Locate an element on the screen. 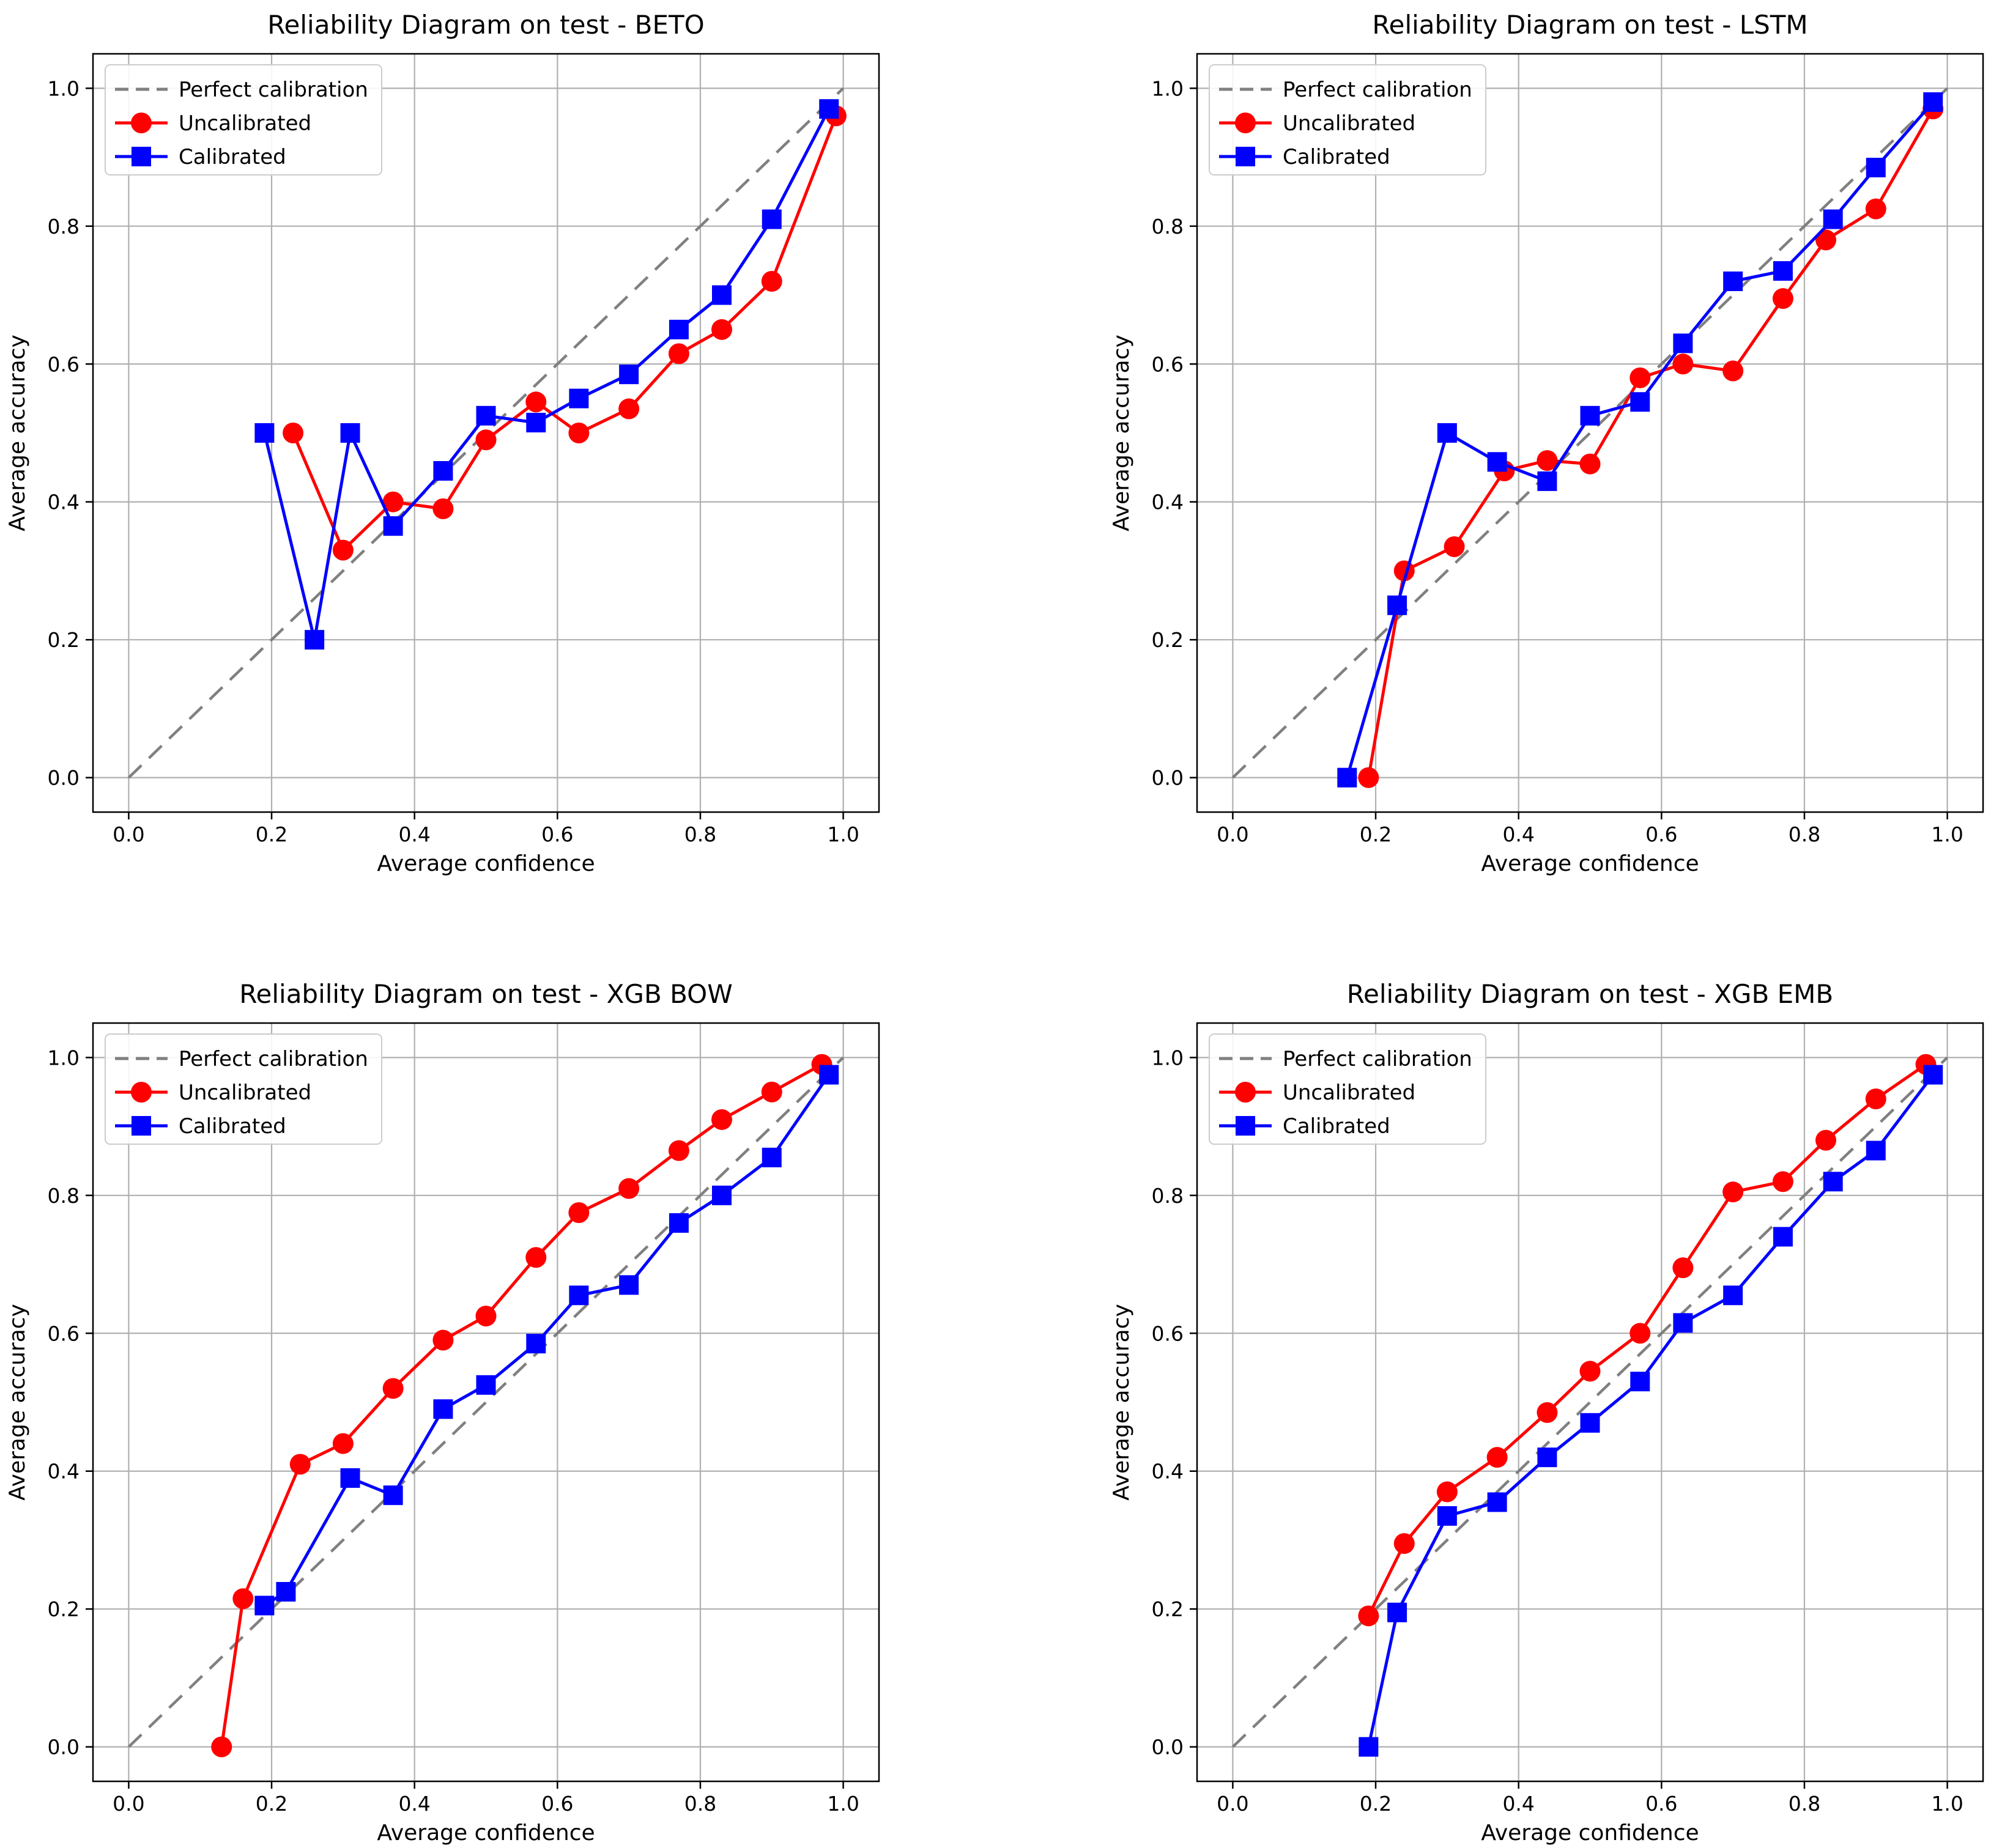  legend-label: Perfect calibration is located at coordinates (1377, 90).